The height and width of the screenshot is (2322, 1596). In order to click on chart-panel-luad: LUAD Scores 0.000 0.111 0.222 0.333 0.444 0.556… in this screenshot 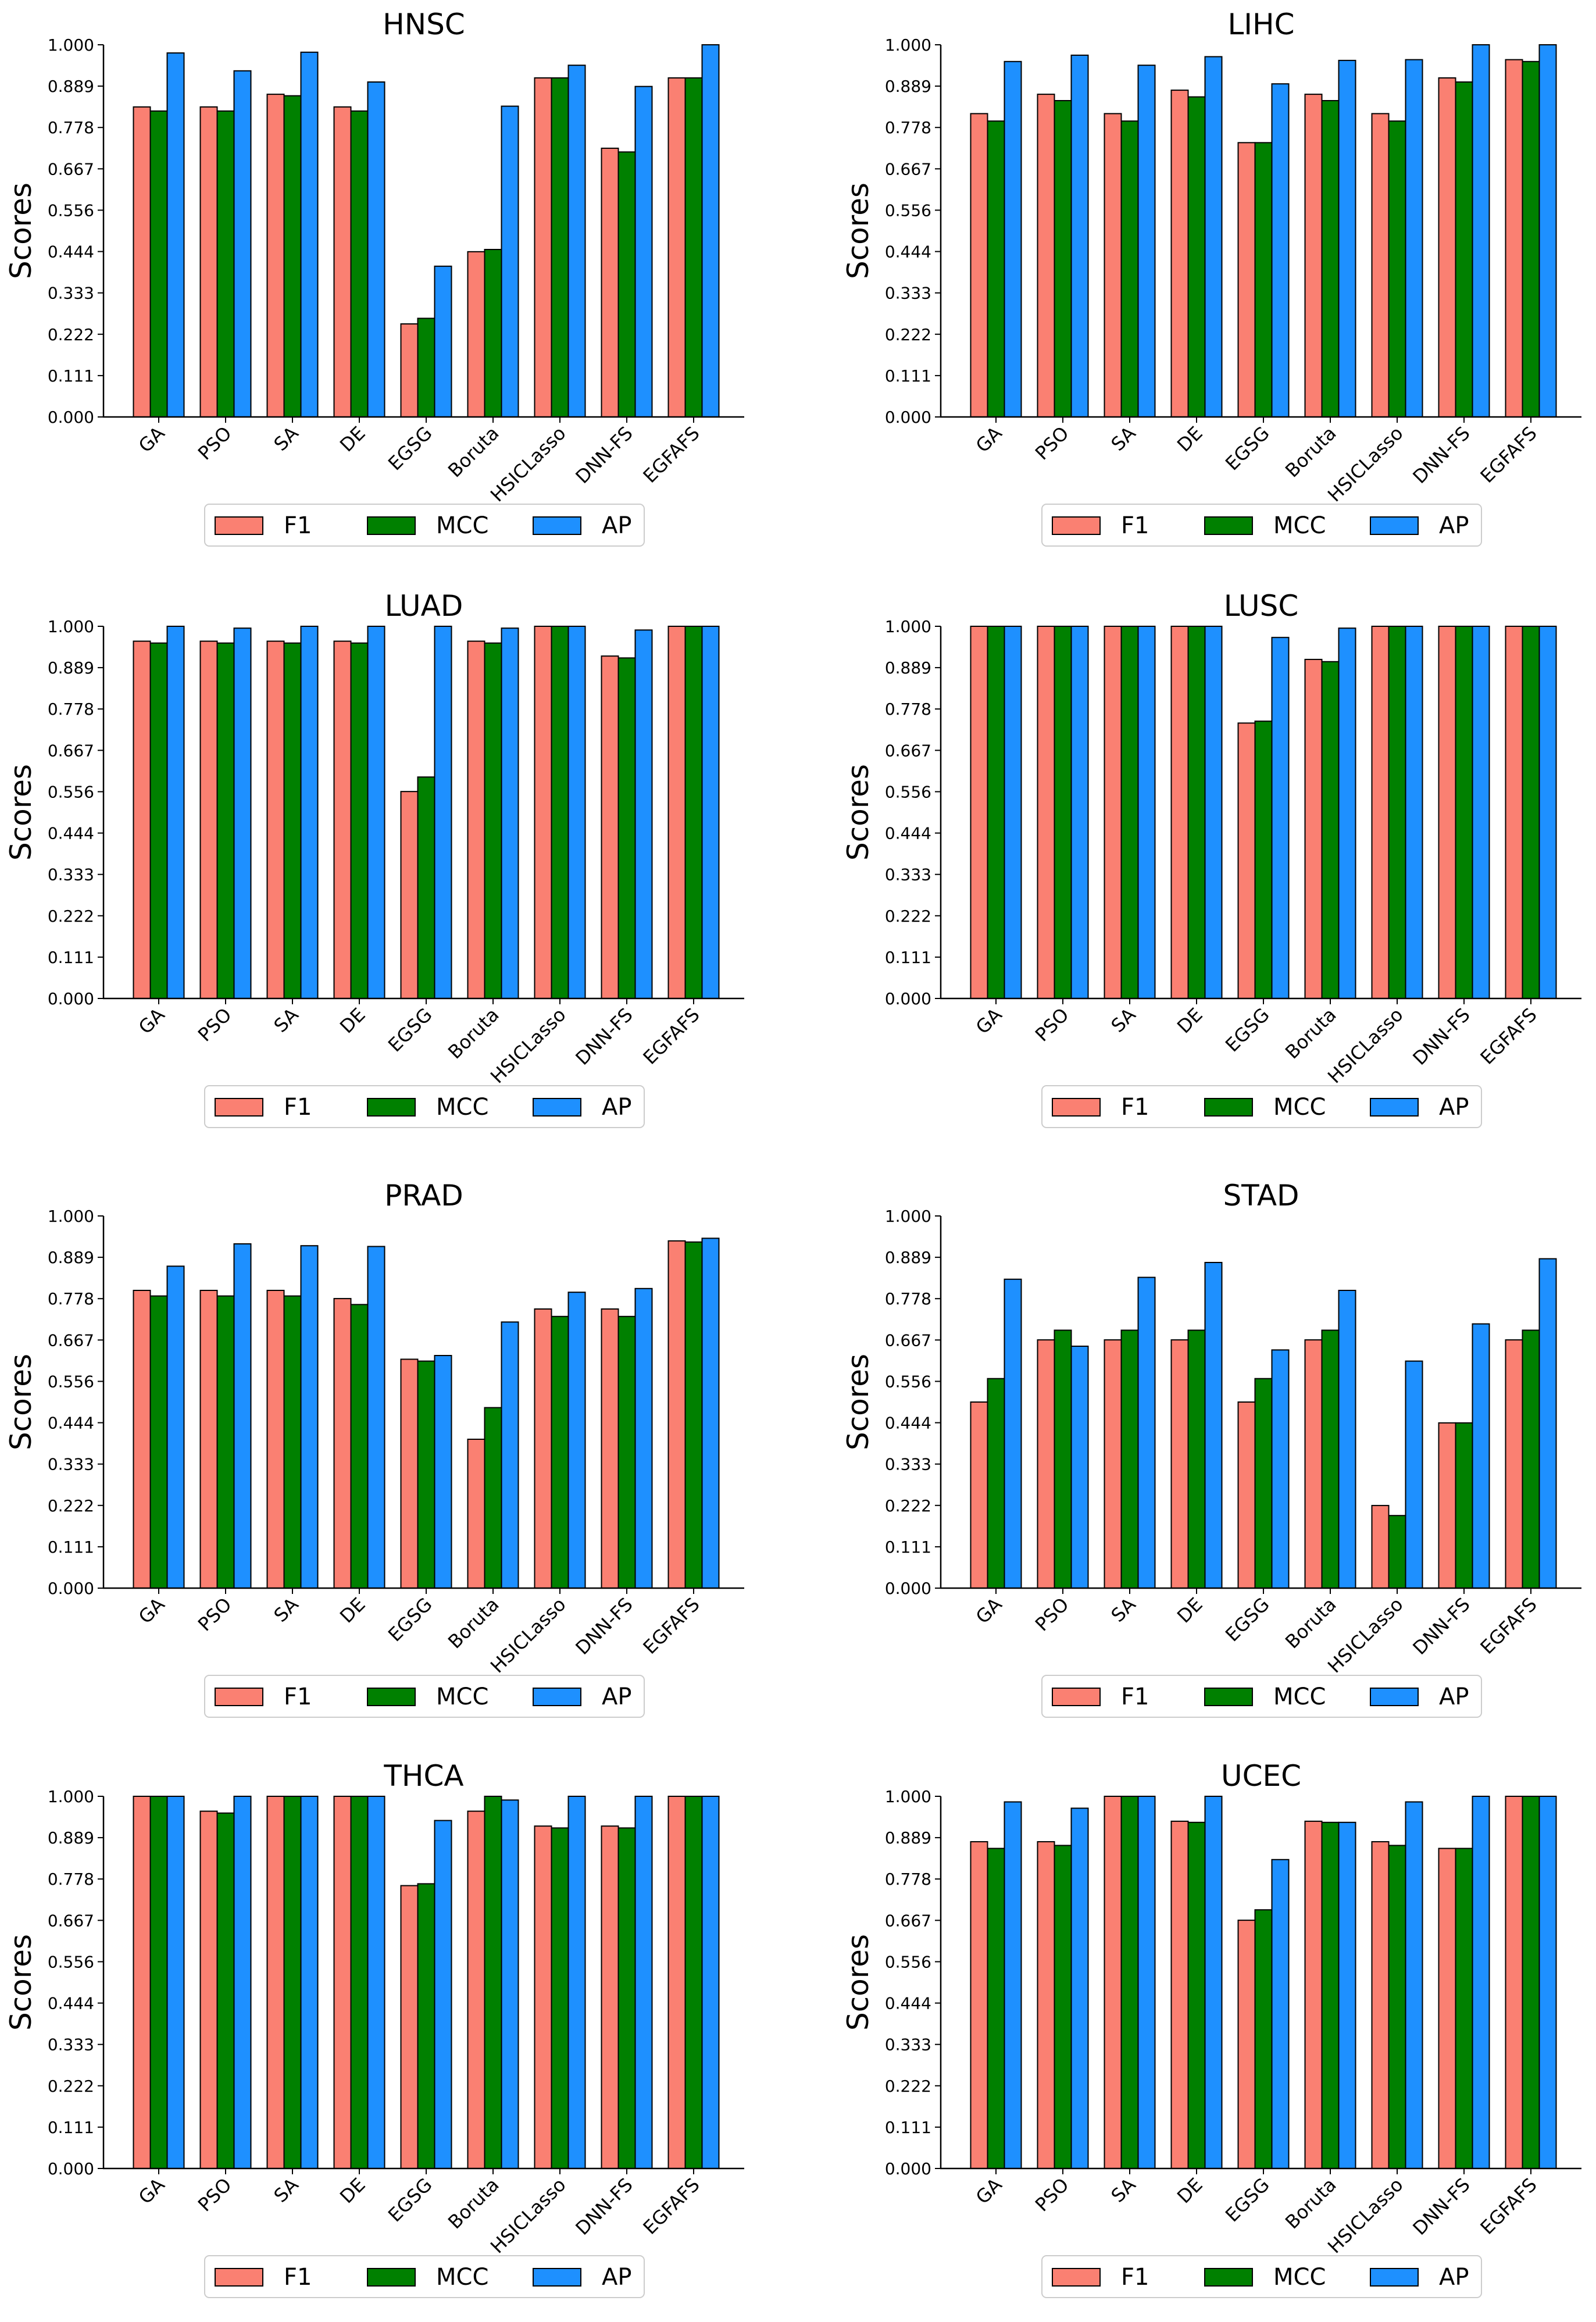, I will do `click(374, 858)`.